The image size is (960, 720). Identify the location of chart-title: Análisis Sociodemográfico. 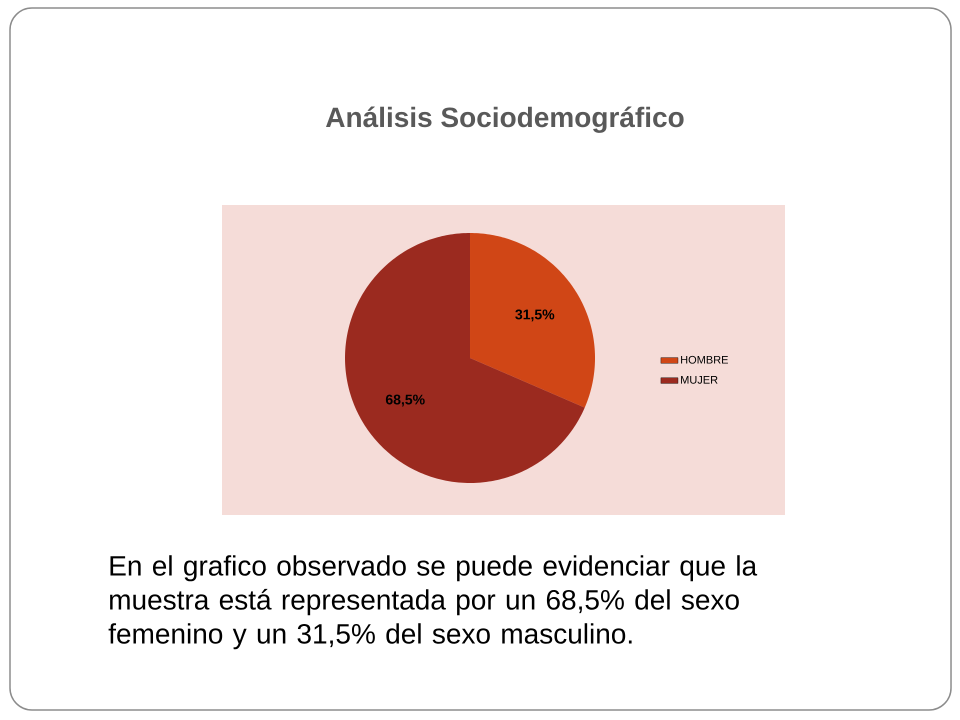
(505, 119).